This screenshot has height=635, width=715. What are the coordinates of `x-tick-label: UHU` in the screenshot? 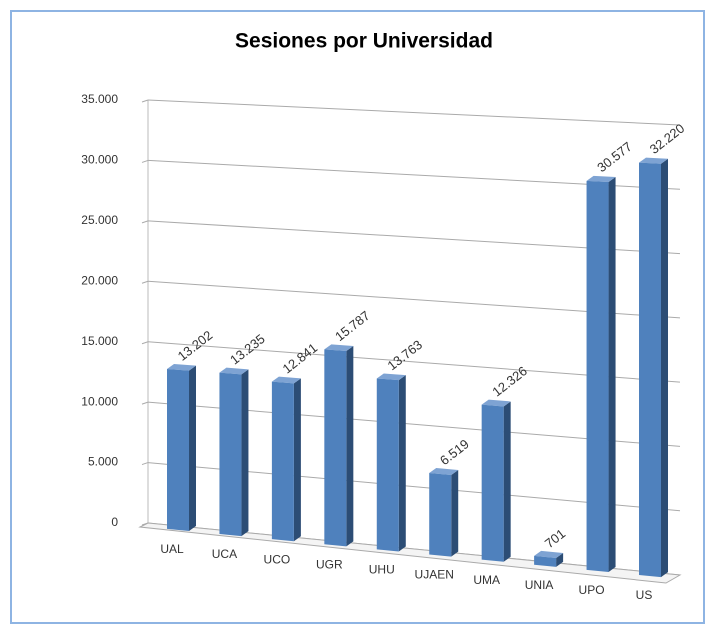 It's located at (382, 570).